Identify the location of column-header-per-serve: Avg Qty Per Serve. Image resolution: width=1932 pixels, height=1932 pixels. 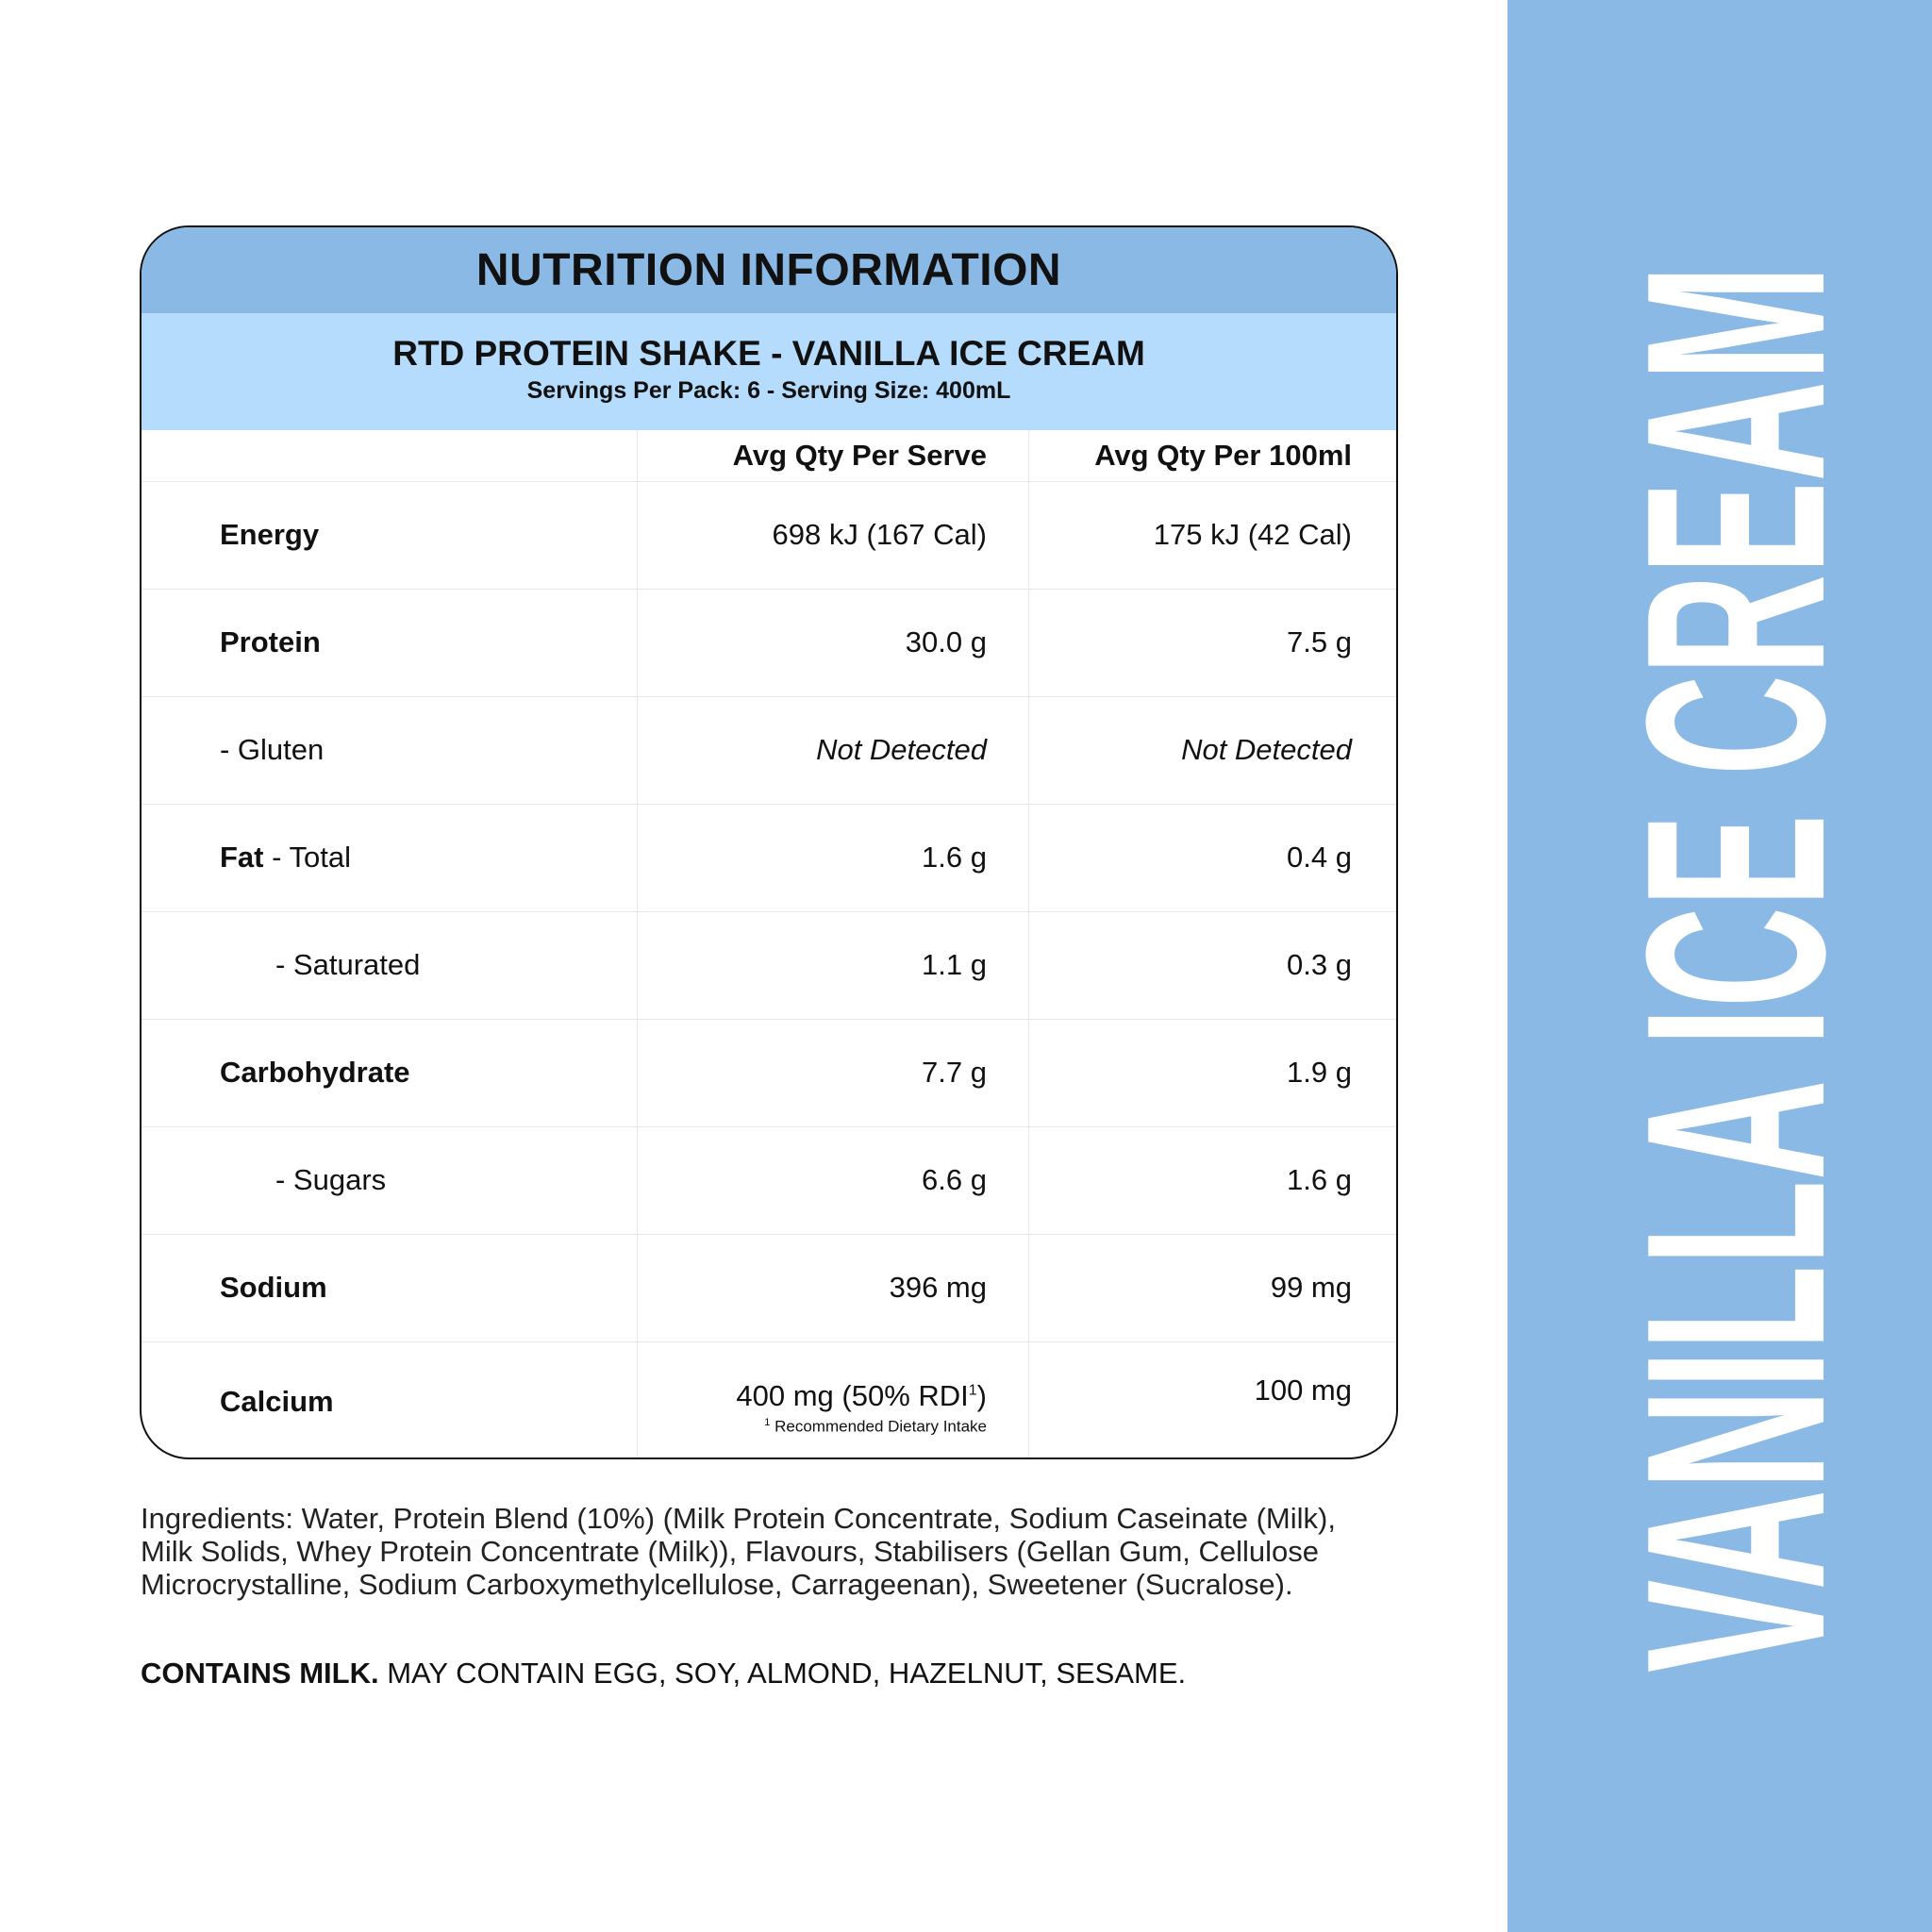
(833, 456).